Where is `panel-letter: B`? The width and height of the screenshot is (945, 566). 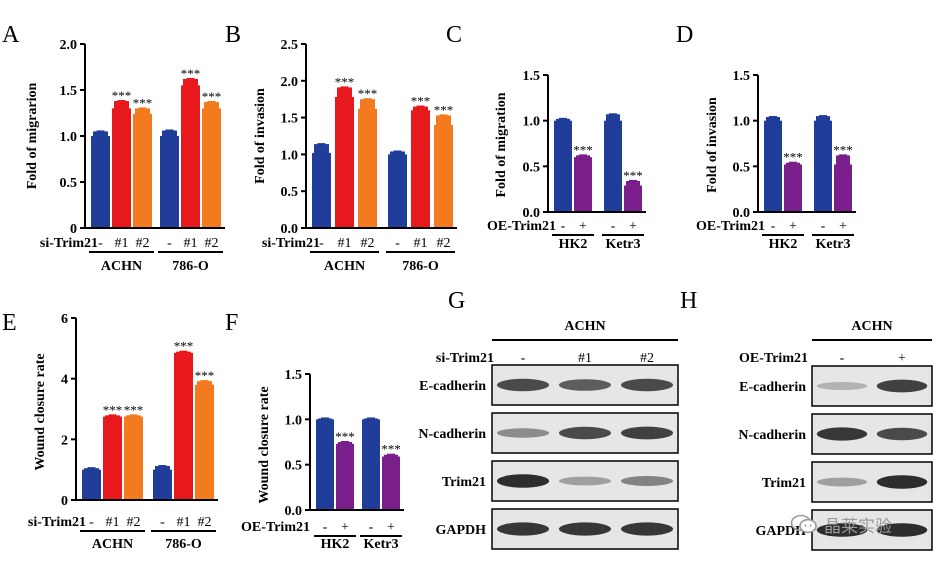 panel-letter: B is located at coordinates (233, 35).